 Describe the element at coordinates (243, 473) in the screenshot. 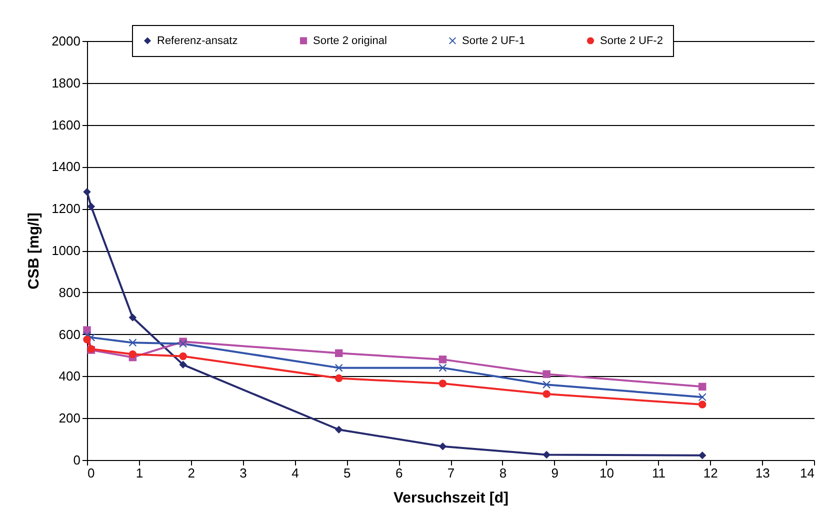

I see `x-tick-label: 3` at that location.